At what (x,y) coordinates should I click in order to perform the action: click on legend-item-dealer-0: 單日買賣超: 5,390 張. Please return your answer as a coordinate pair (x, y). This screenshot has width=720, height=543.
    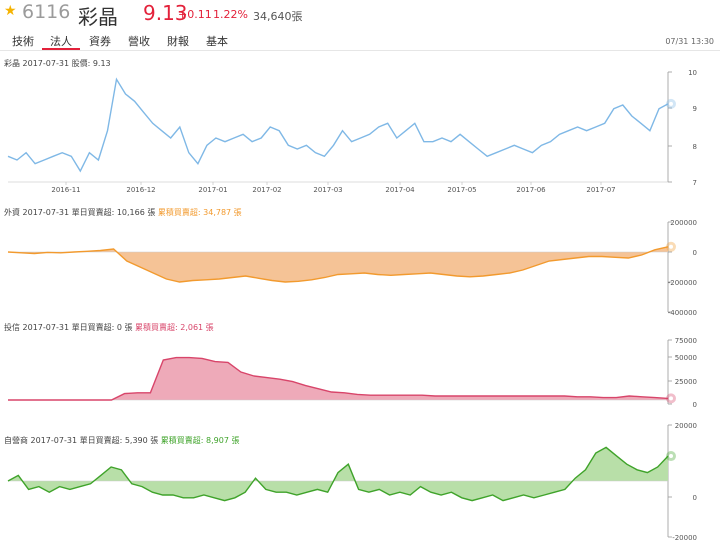
    Looking at the image, I should click on (119, 440).